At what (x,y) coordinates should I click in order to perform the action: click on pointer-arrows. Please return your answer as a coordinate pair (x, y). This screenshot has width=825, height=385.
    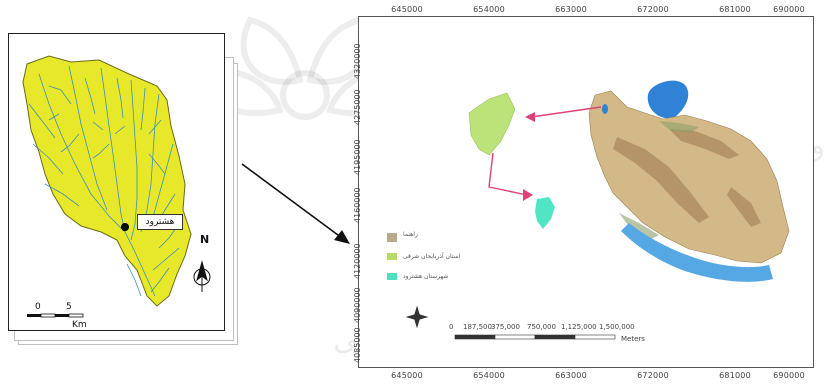
    Looking at the image, I should click on (545, 151).